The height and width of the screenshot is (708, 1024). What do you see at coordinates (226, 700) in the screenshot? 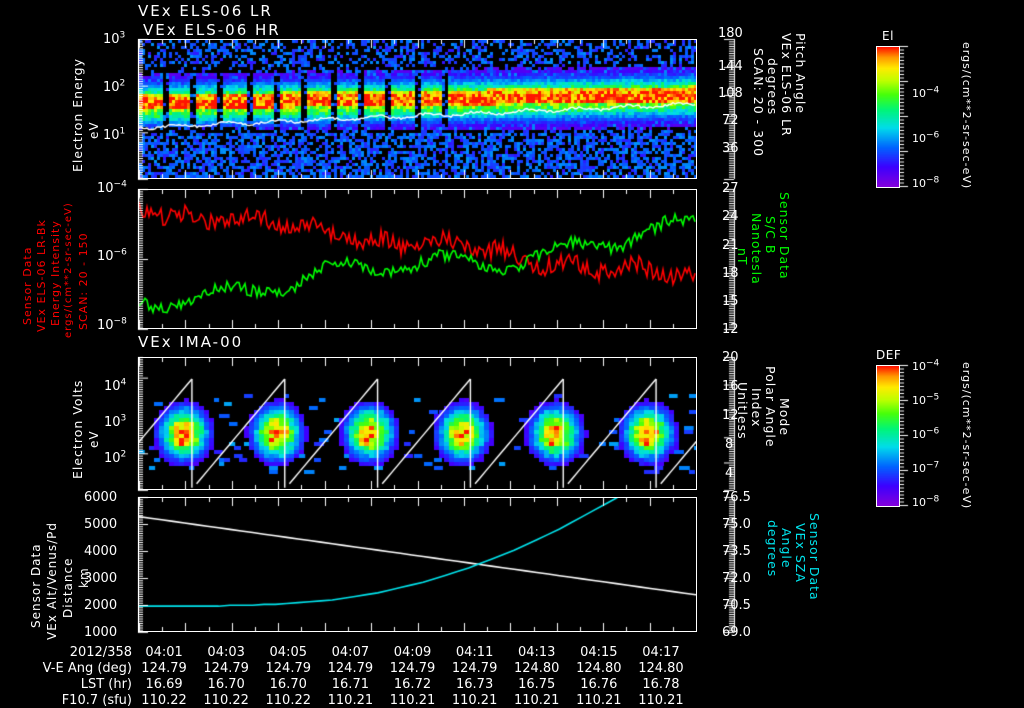
I see `bottom-table-cell-3-1: 110.22` at bounding box center [226, 700].